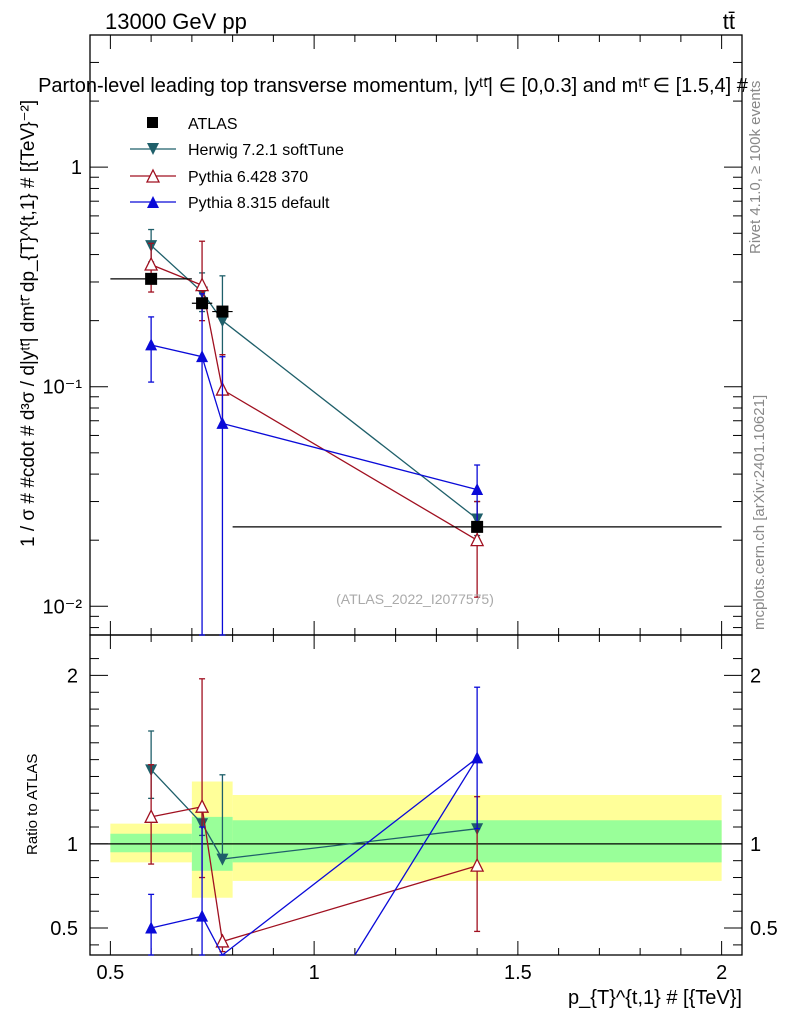 The image size is (786, 1024). I want to click on x-tick-label-3: 2, so click(721, 973).